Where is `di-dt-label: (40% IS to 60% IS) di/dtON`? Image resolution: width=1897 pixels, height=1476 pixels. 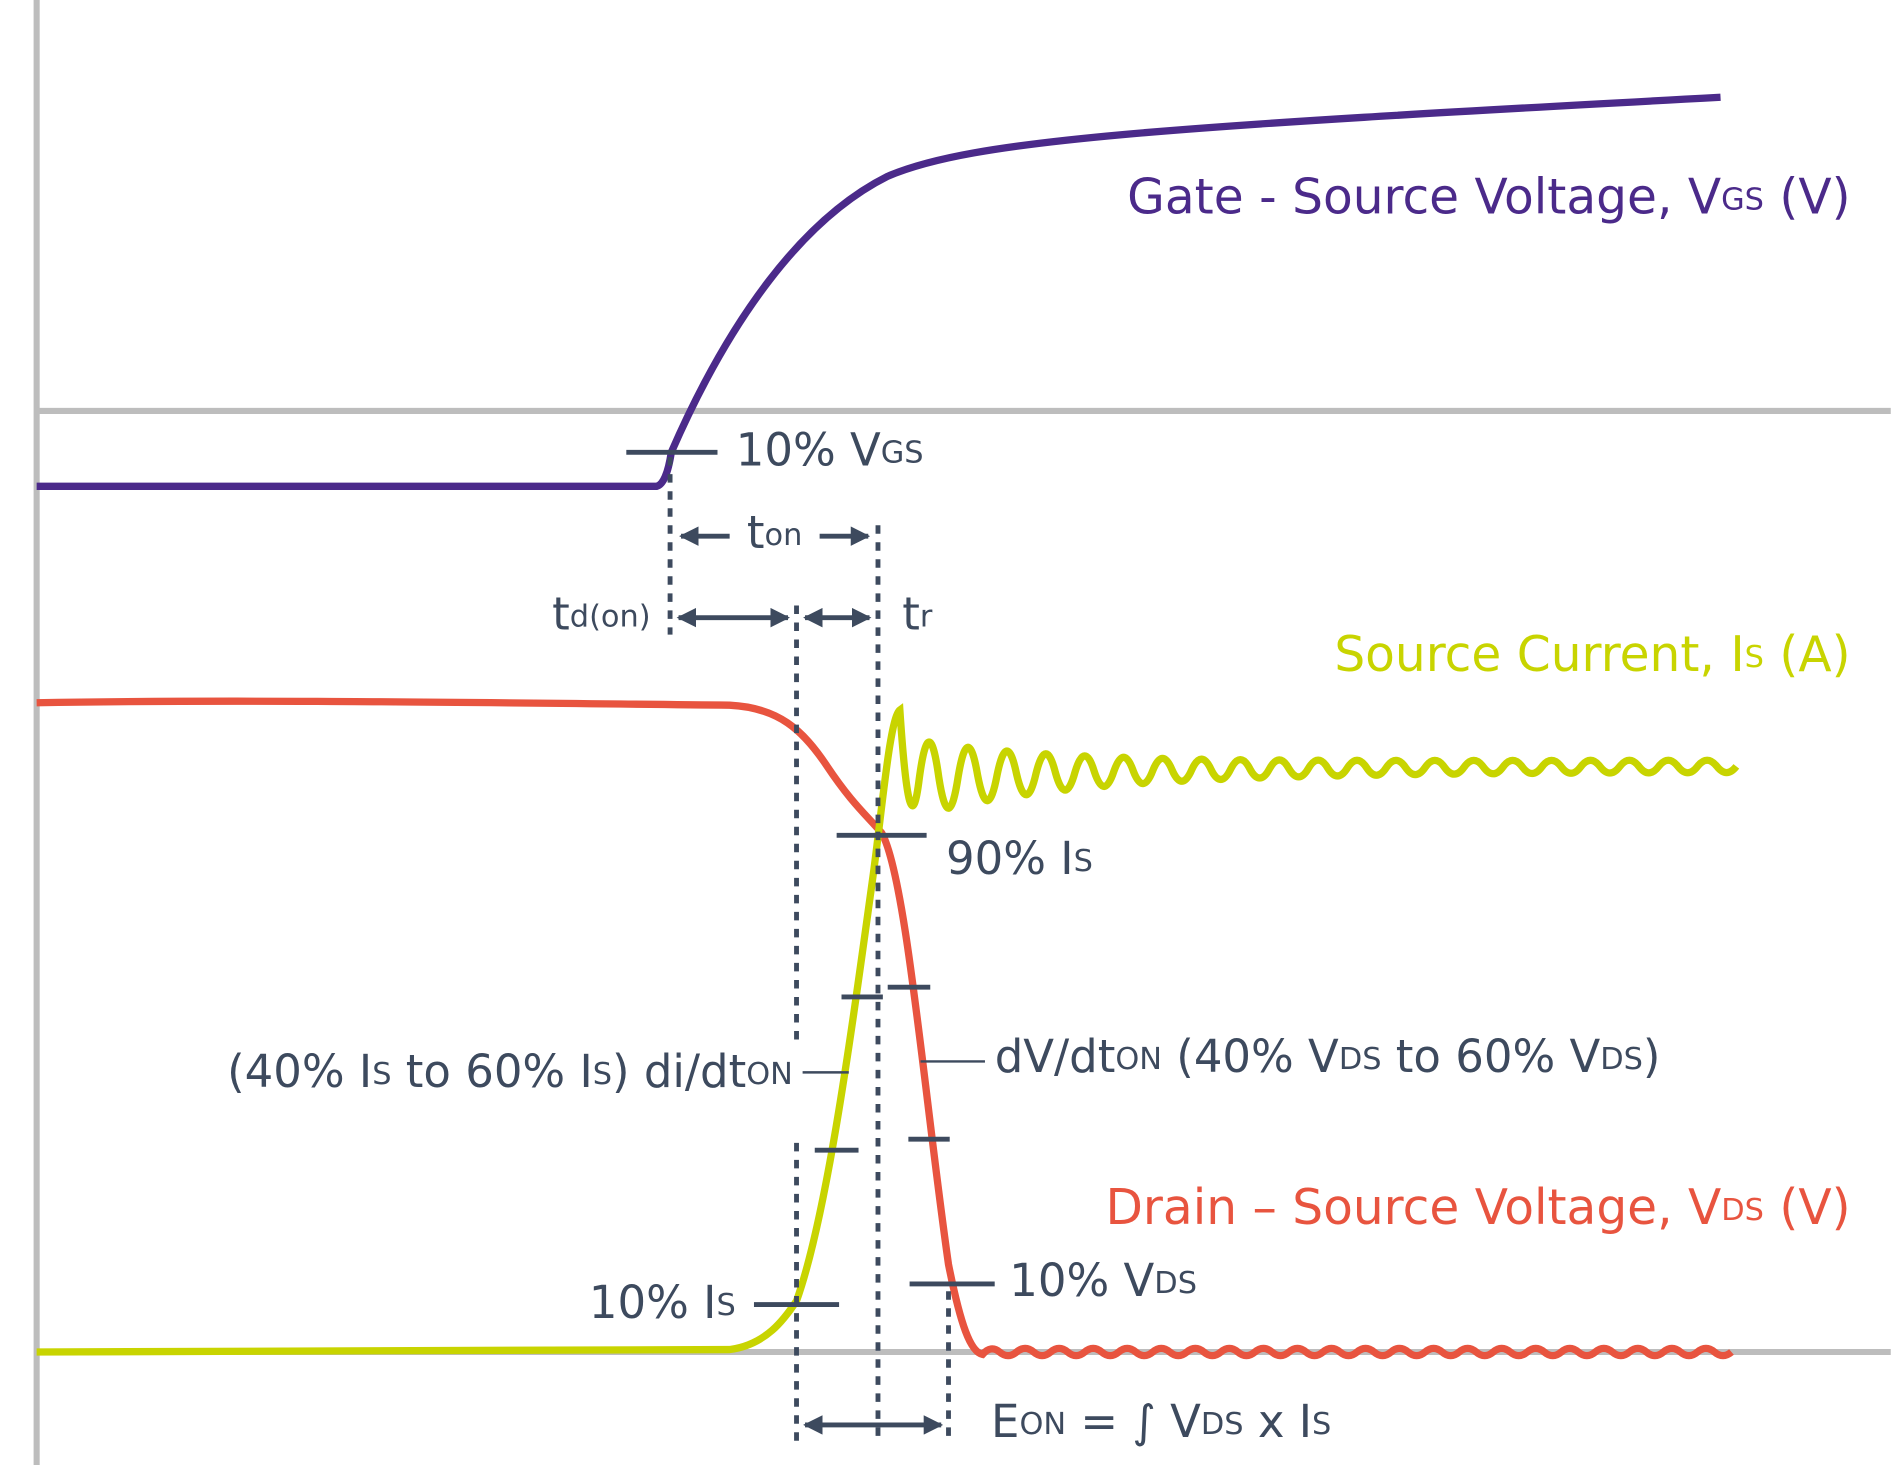
di-dt-label: (40% IS to 60% IS) di/dtON is located at coordinates (510, 1071).